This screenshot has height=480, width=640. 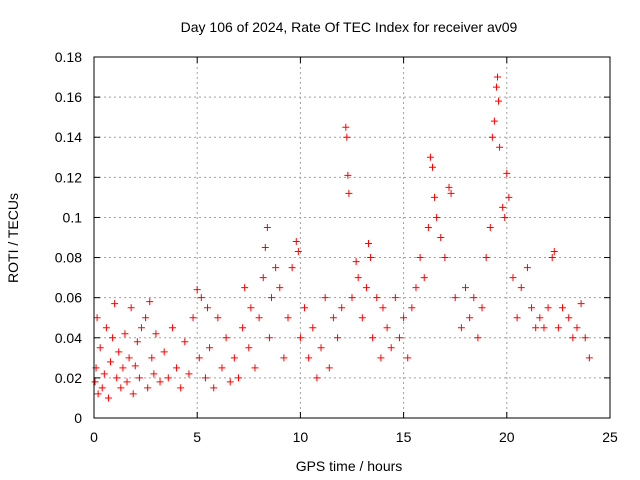 What do you see at coordinates (68, 298) in the screenshot?
I see `y-tick-label: 0.06` at bounding box center [68, 298].